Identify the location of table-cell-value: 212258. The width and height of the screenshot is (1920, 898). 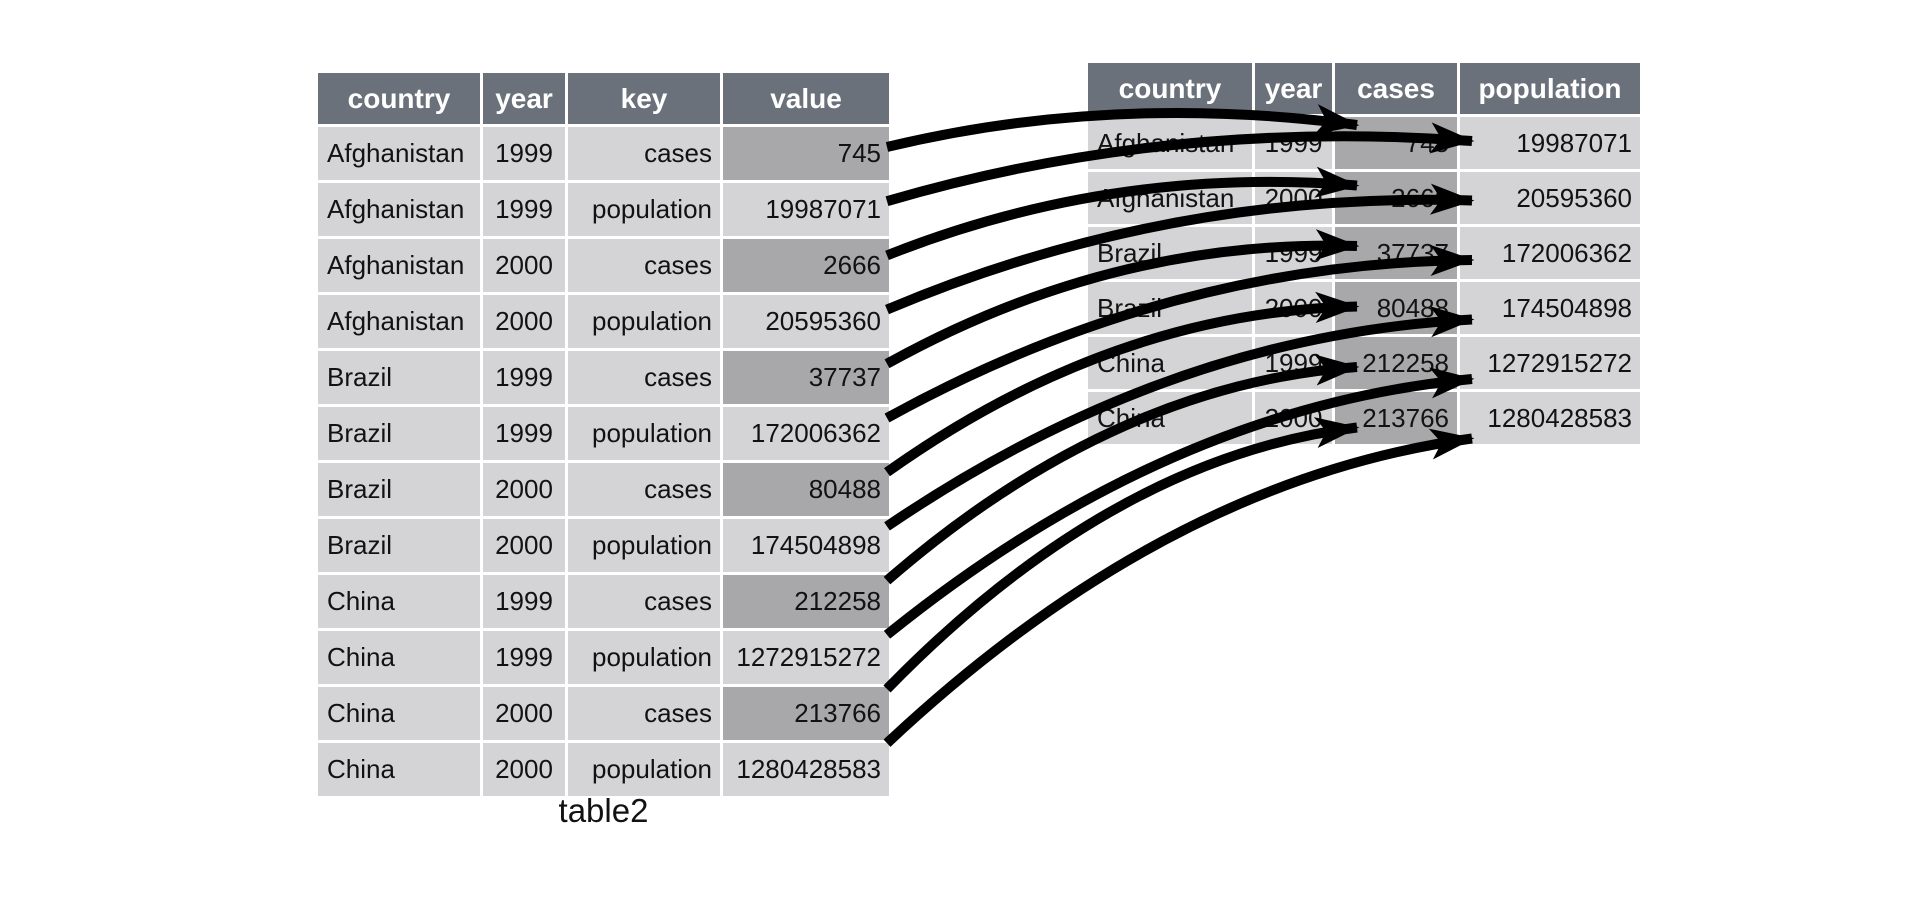
(806, 601).